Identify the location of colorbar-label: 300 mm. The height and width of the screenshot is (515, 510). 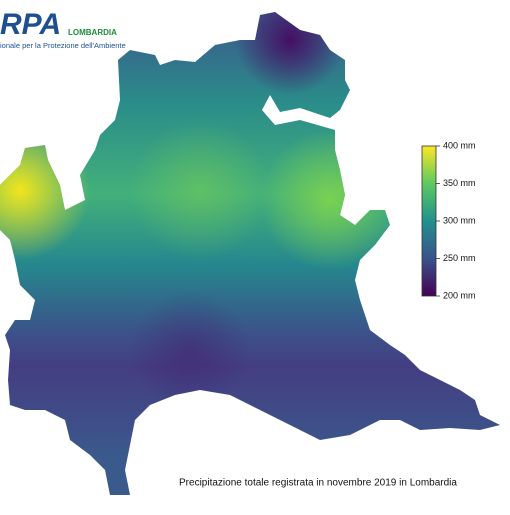
(459, 220).